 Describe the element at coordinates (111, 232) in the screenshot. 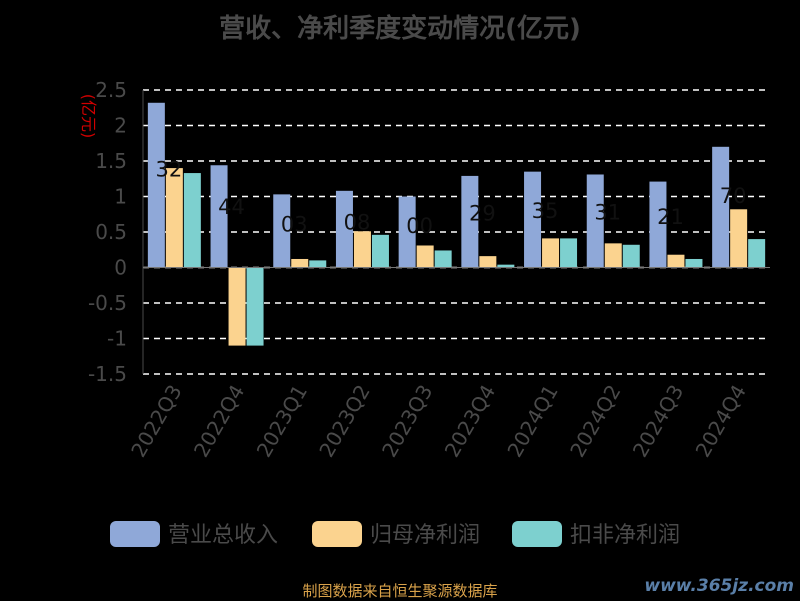

I see `y-tick-label: 0.5` at that location.